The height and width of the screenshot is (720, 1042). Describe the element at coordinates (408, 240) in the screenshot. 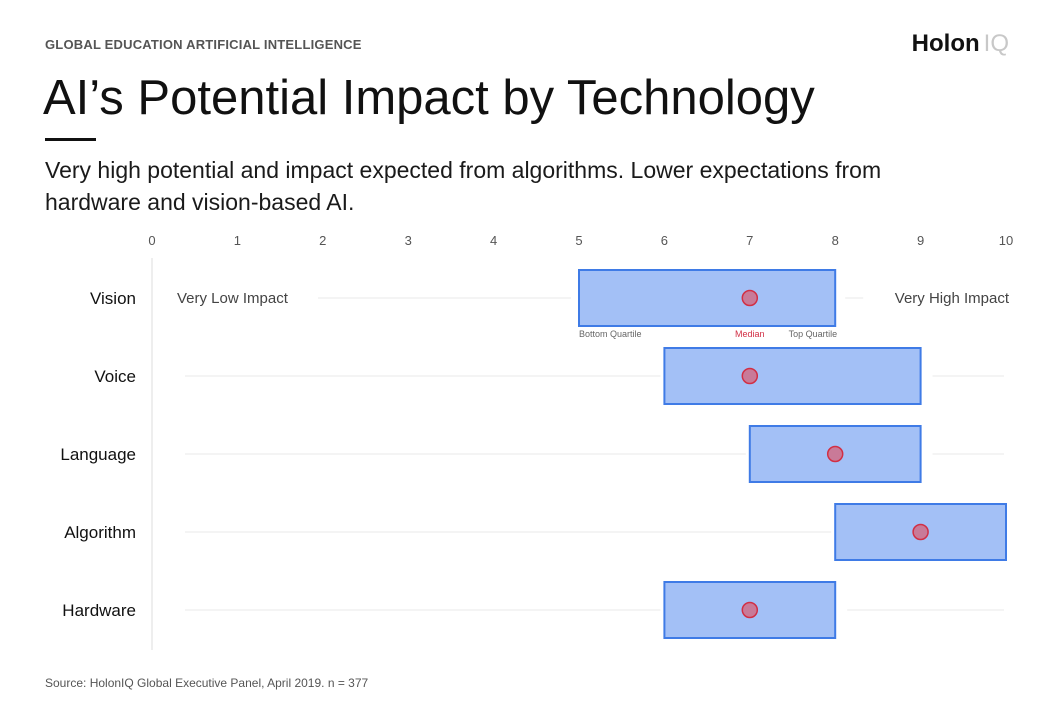

I see `x-tick-label: 3` at that location.